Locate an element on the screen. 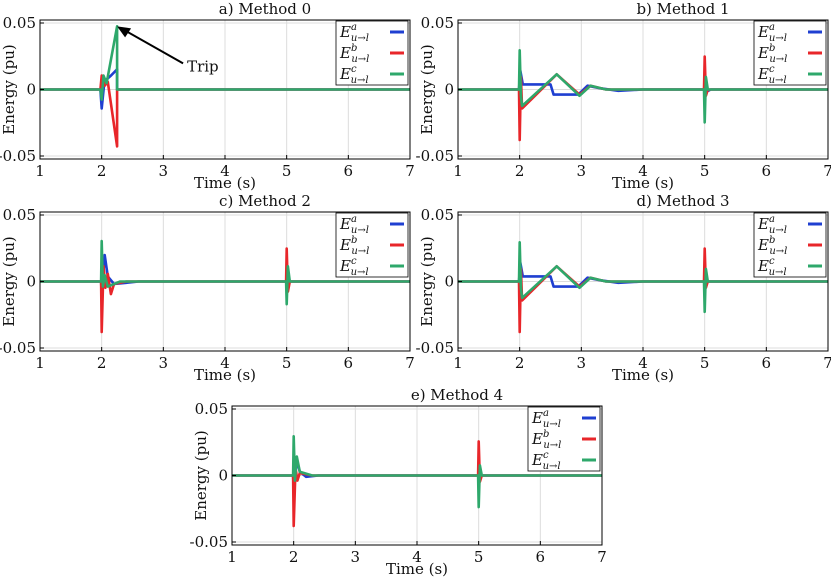 This screenshot has height=578, width=831. panel-title: a) Method 0 is located at coordinates (265, 9).